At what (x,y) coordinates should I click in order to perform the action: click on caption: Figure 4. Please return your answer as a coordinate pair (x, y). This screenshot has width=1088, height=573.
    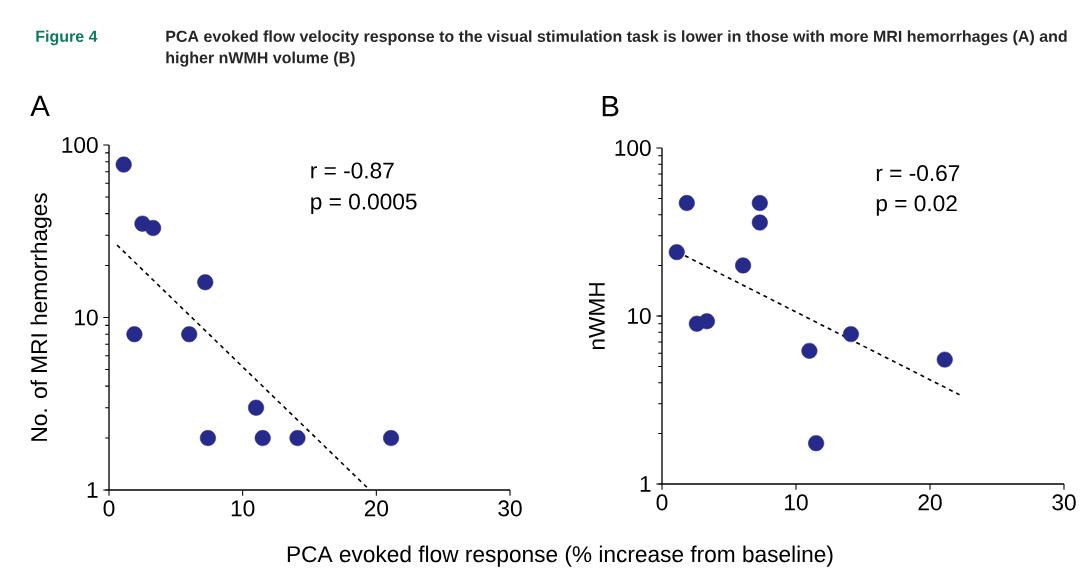
    Looking at the image, I should click on (67, 38).